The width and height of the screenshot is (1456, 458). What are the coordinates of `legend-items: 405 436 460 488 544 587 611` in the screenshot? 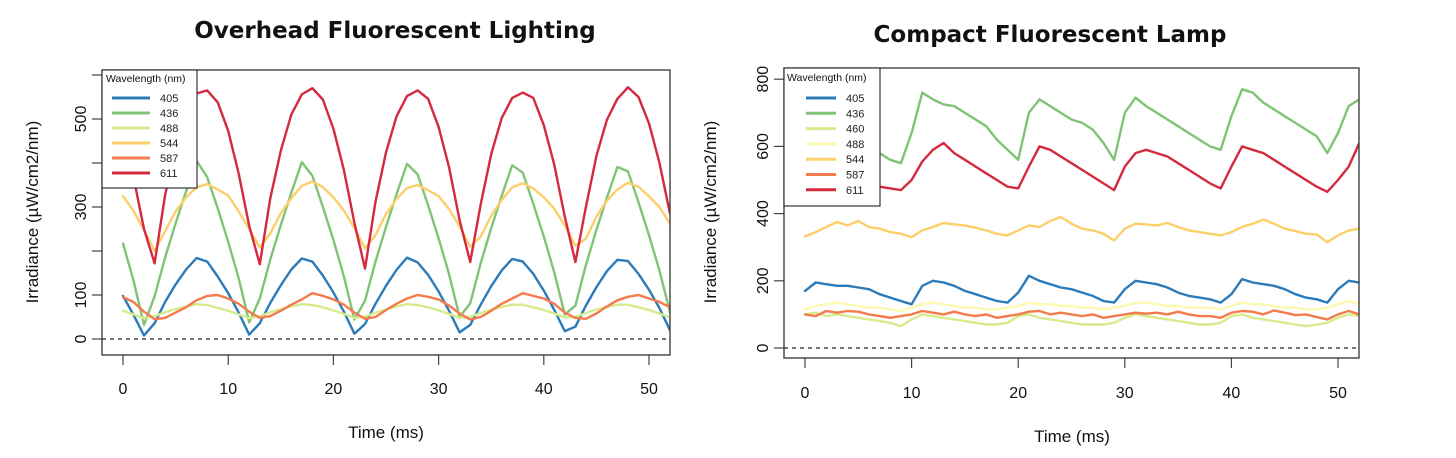 It's located at (835, 145).